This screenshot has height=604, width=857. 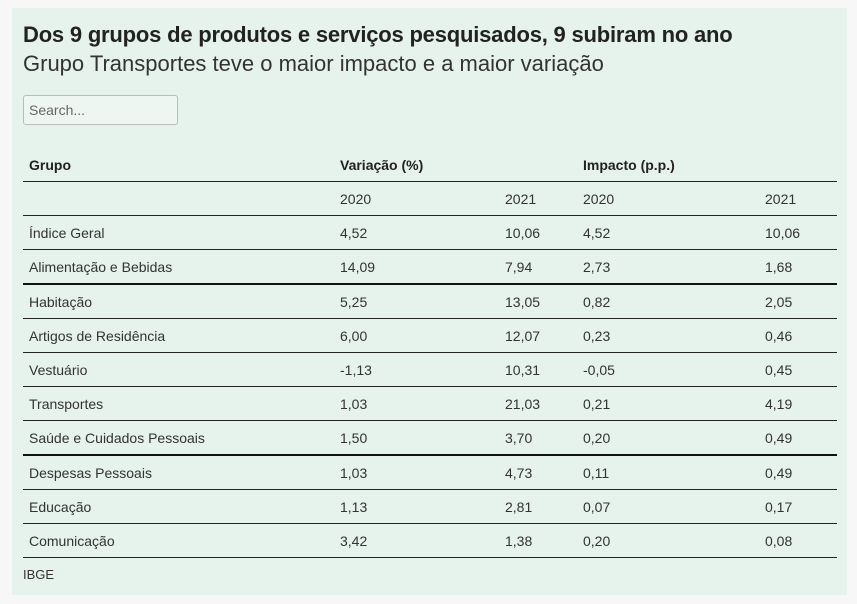 I want to click on cell-impacto-2020: 2,73, so click(x=668, y=267).